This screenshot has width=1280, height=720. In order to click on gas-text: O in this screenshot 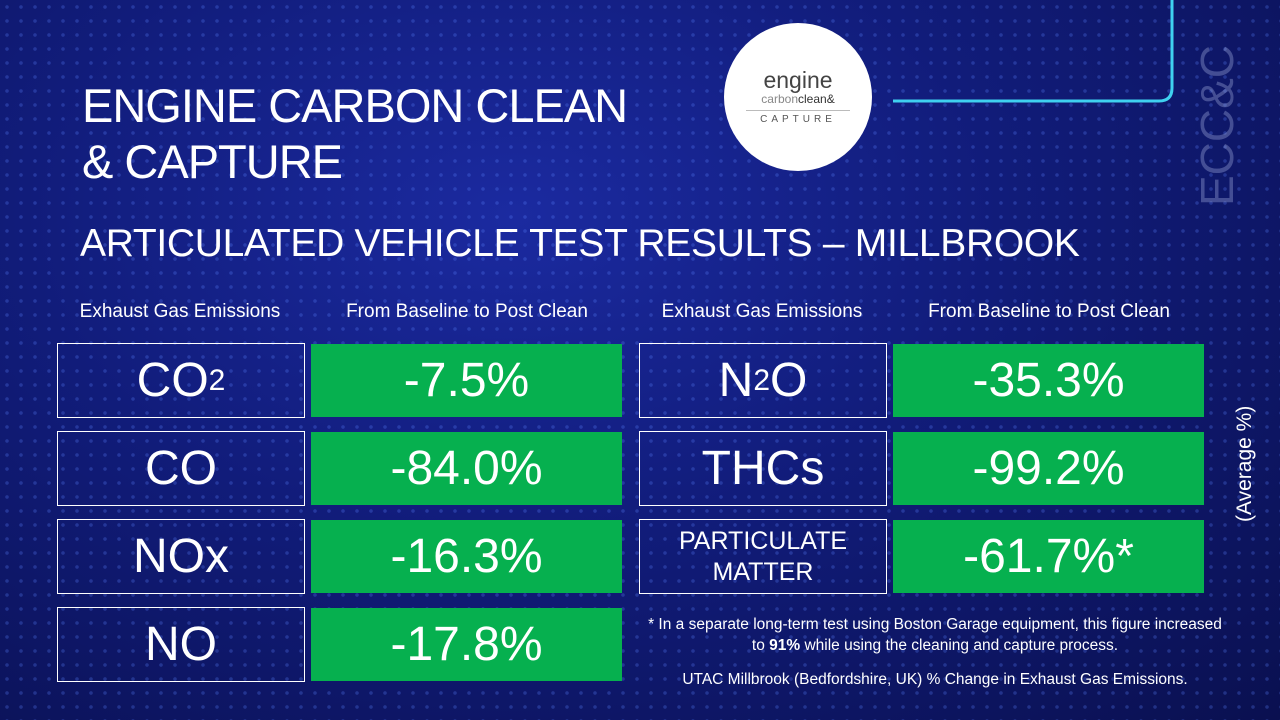, I will do `click(789, 380)`.